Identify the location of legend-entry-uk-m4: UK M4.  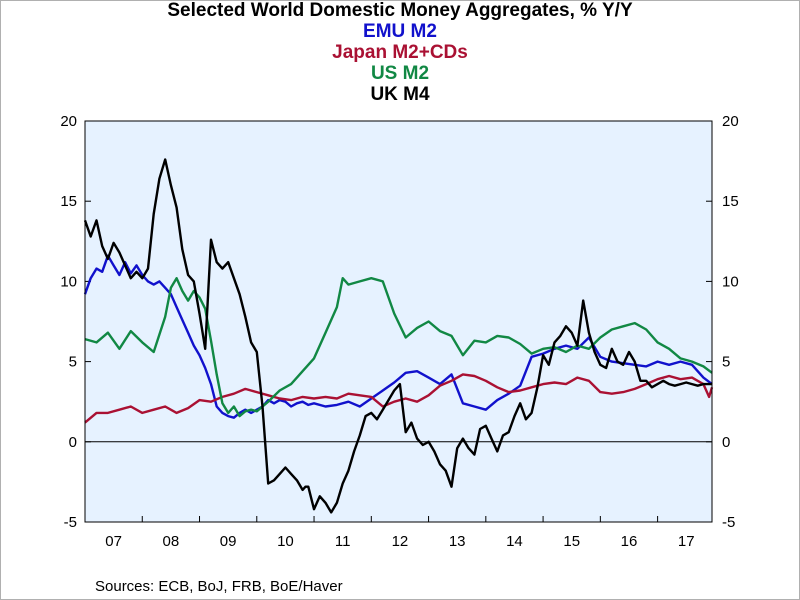
(400, 94).